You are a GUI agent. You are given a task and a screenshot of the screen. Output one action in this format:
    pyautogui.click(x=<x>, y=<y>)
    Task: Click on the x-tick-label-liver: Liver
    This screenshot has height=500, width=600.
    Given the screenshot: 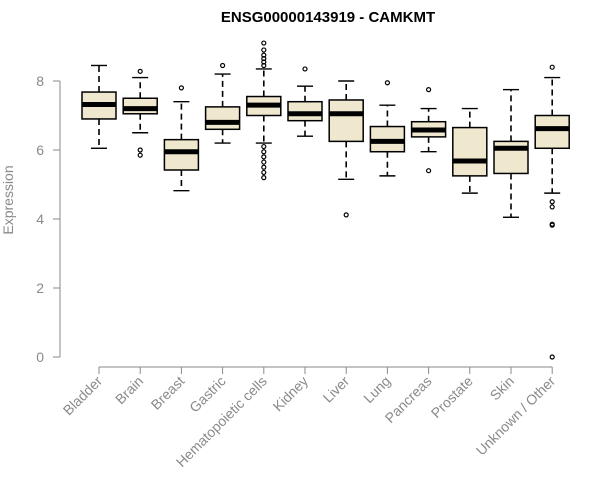 What is the action you would take?
    pyautogui.click(x=336, y=389)
    